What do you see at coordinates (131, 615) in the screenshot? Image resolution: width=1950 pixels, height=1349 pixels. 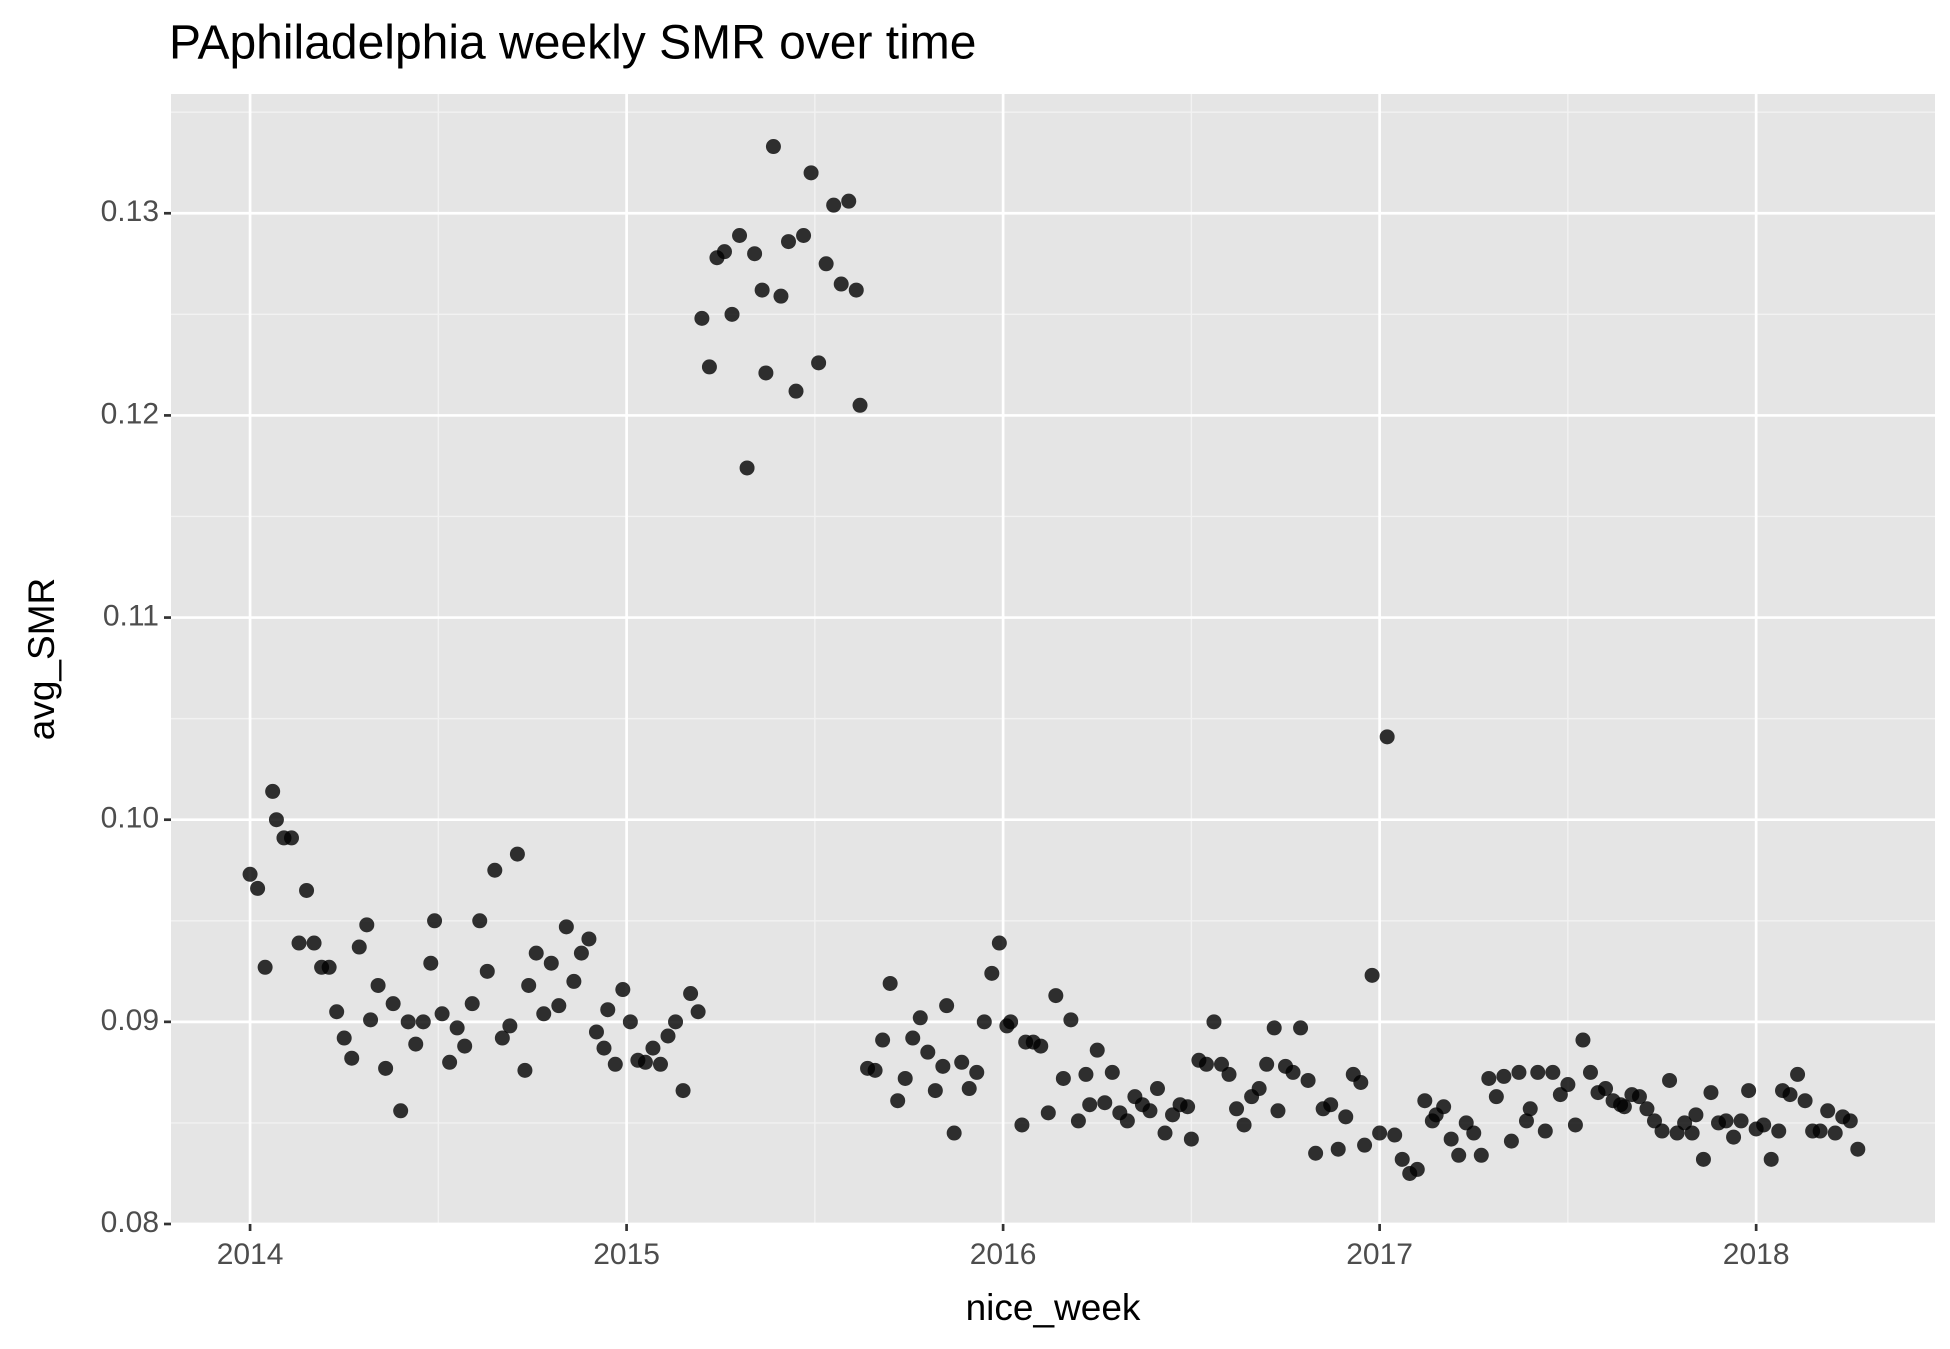 I see `y-tick-label: 0.11` at bounding box center [131, 615].